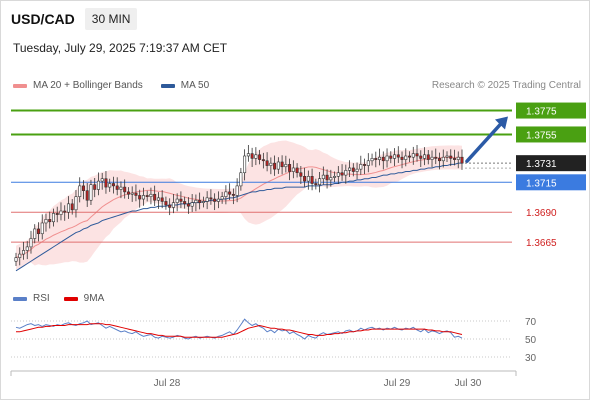 Image resolution: width=590 pixels, height=400 pixels. Describe the element at coordinates (111, 19) in the screenshot. I see `timeframe-badge: 30 MIN` at that location.